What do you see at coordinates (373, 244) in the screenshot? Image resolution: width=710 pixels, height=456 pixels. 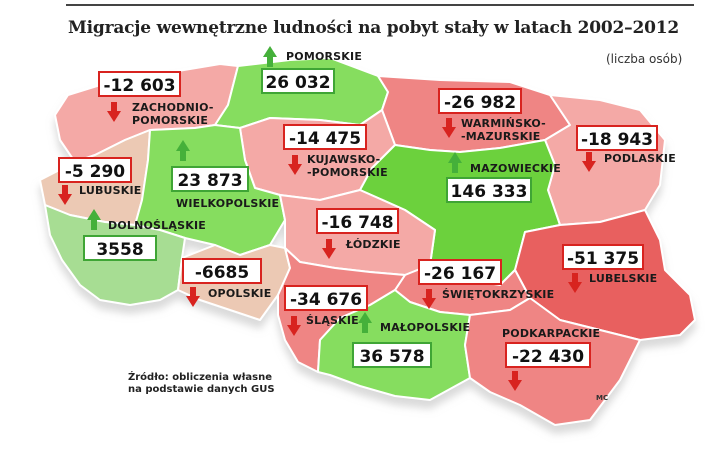 I see `region-label-lodzkie: ŁÓDZKIE` at bounding box center [373, 244].